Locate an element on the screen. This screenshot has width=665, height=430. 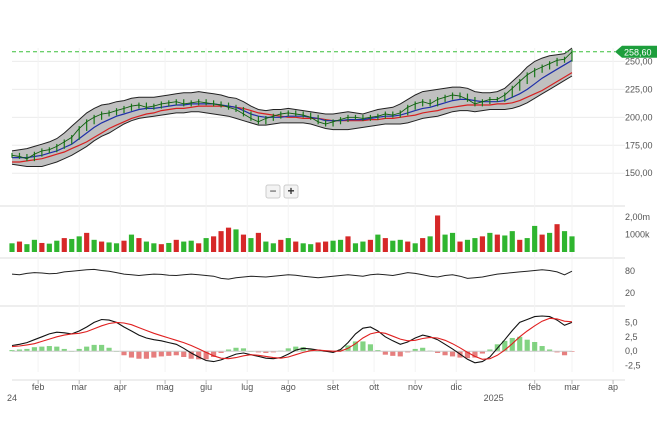
macd-tick-label: 2,5 is located at coordinates (631, 337).